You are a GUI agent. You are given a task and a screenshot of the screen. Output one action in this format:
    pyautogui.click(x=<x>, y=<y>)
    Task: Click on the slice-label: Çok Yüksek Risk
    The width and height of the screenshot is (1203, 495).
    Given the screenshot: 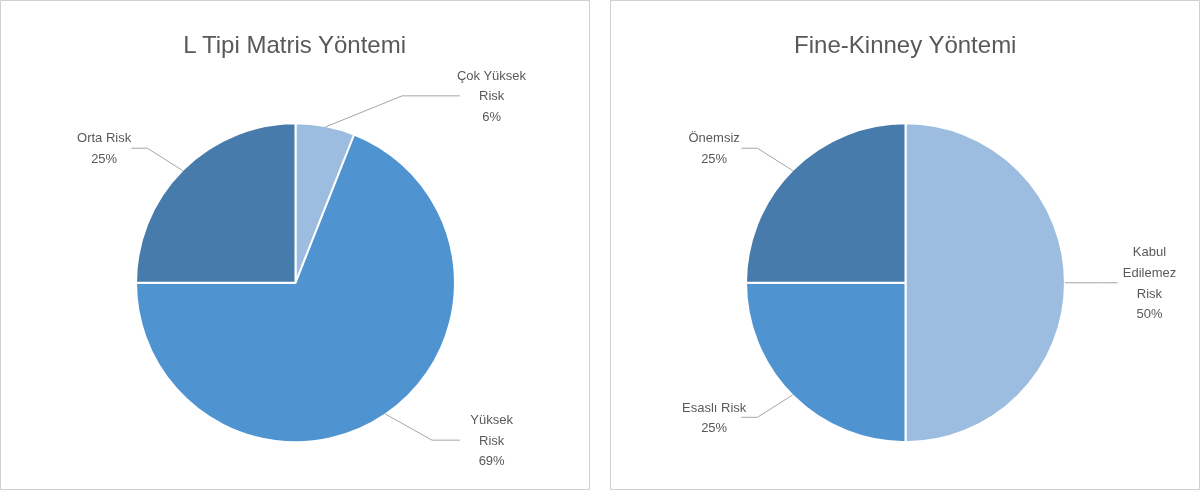 What is the action you would take?
    pyautogui.click(x=491, y=85)
    